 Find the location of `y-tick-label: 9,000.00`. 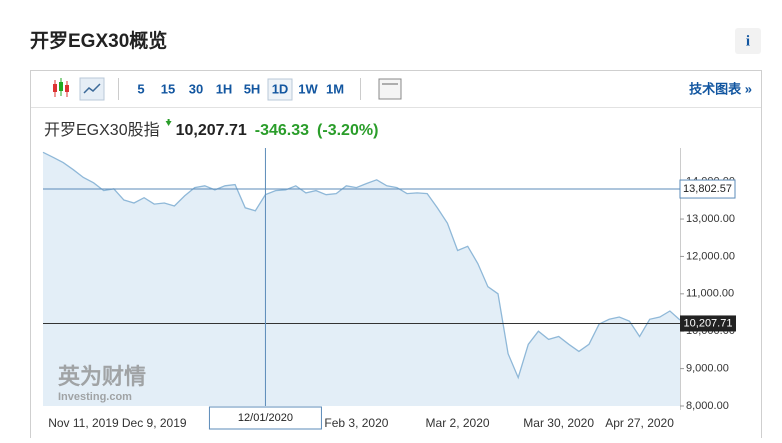

y-tick-label: 9,000.00 is located at coordinates (707, 369).